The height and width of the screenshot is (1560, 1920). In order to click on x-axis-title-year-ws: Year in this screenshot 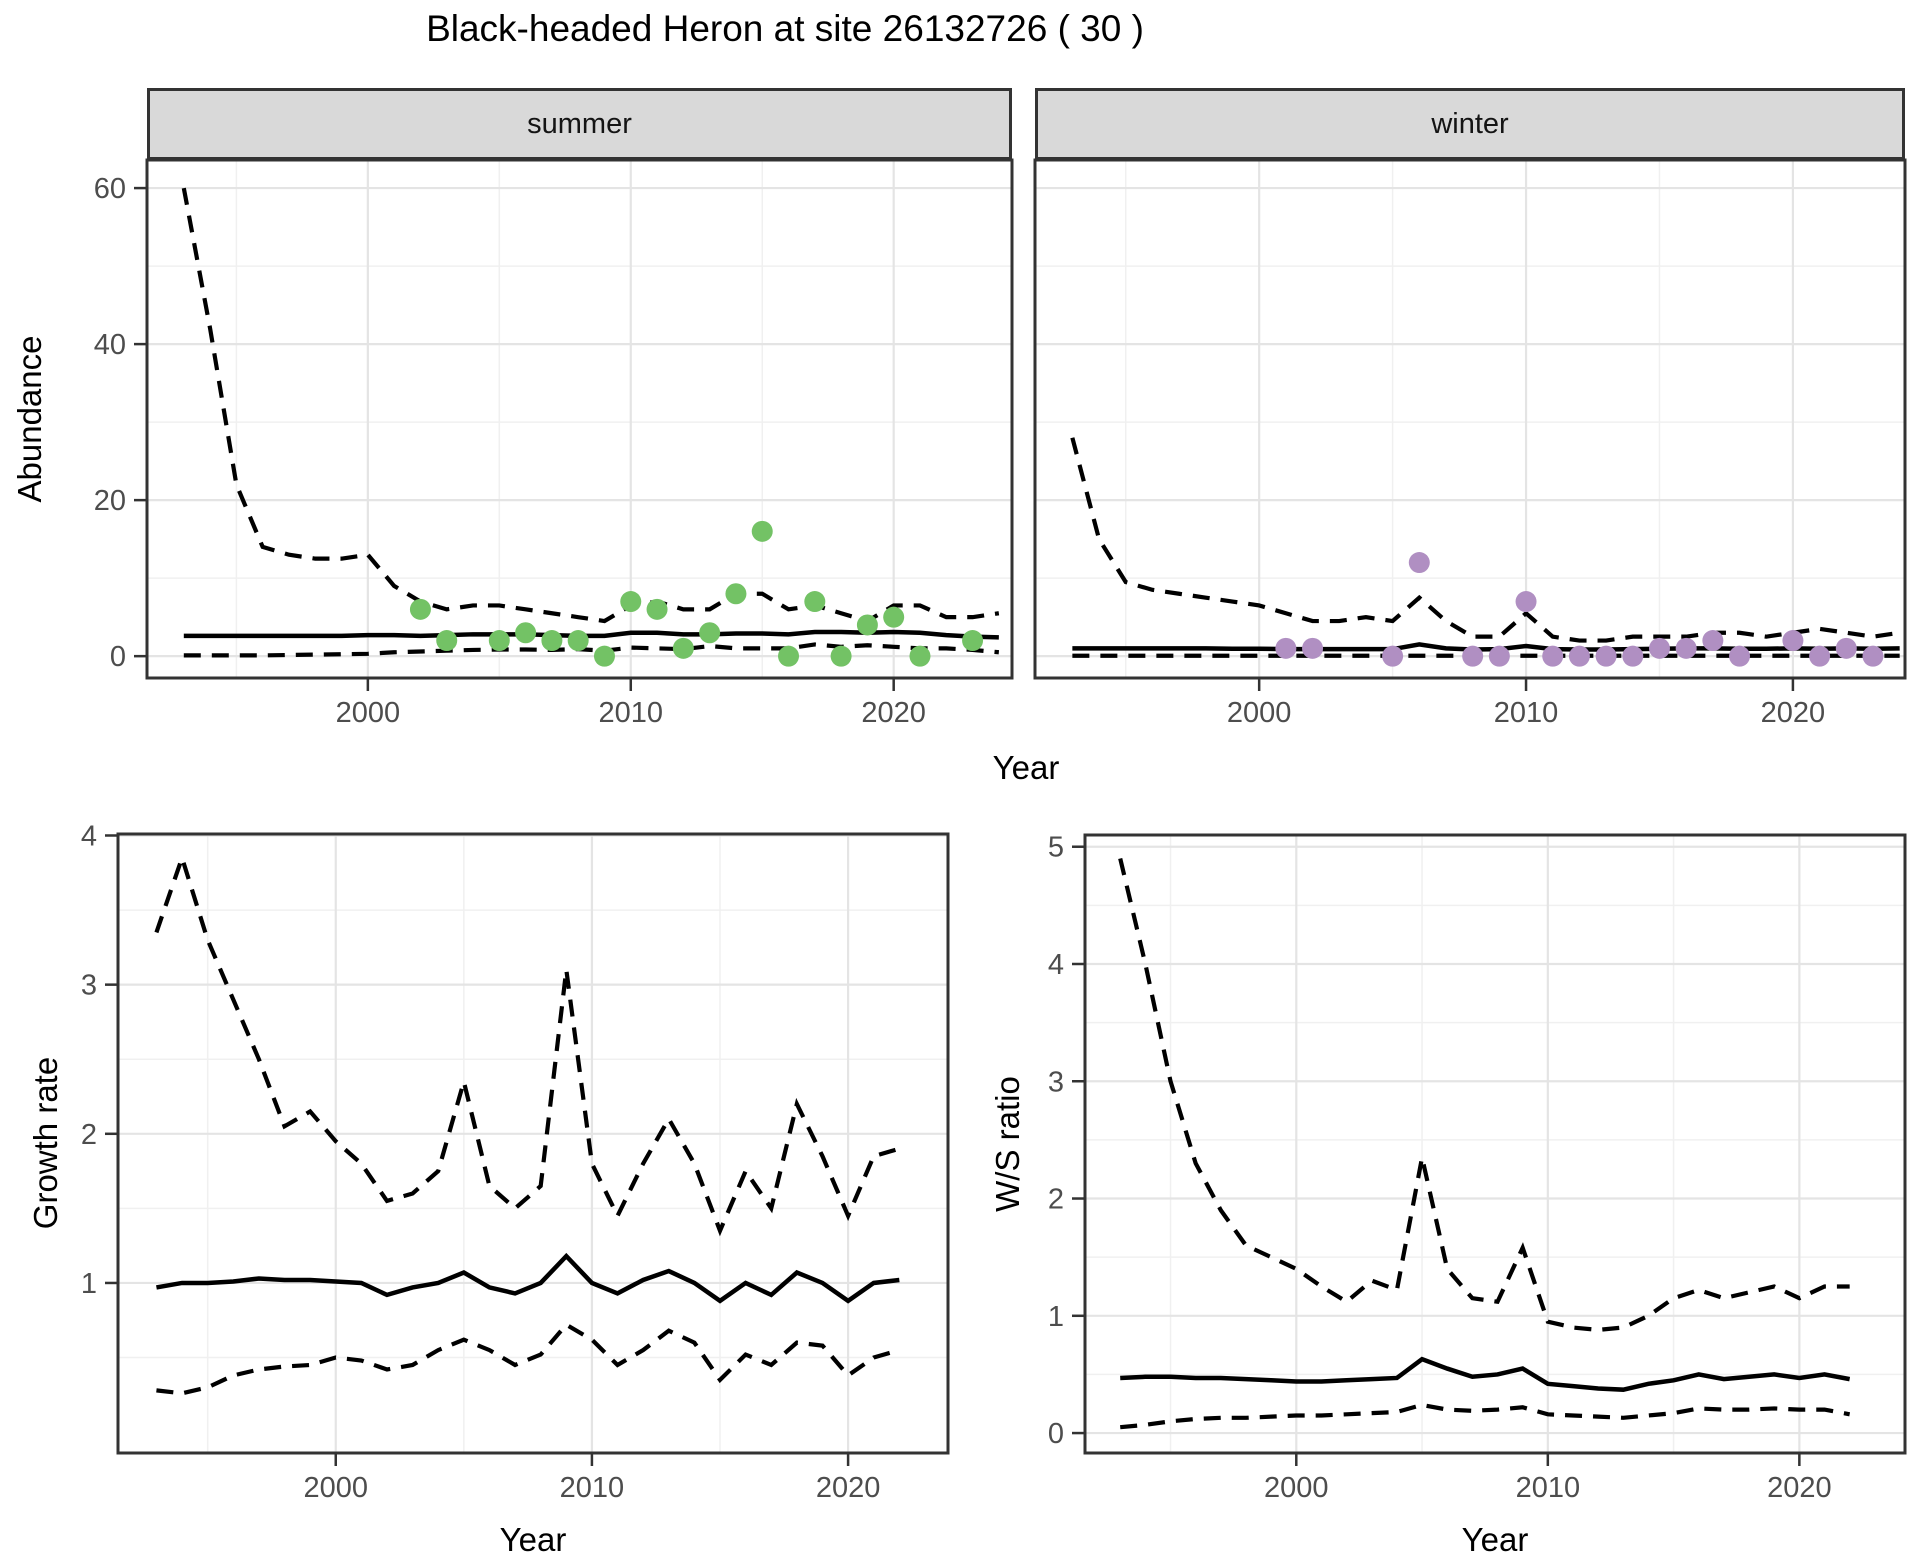, I will do `click(1495, 1539)`.